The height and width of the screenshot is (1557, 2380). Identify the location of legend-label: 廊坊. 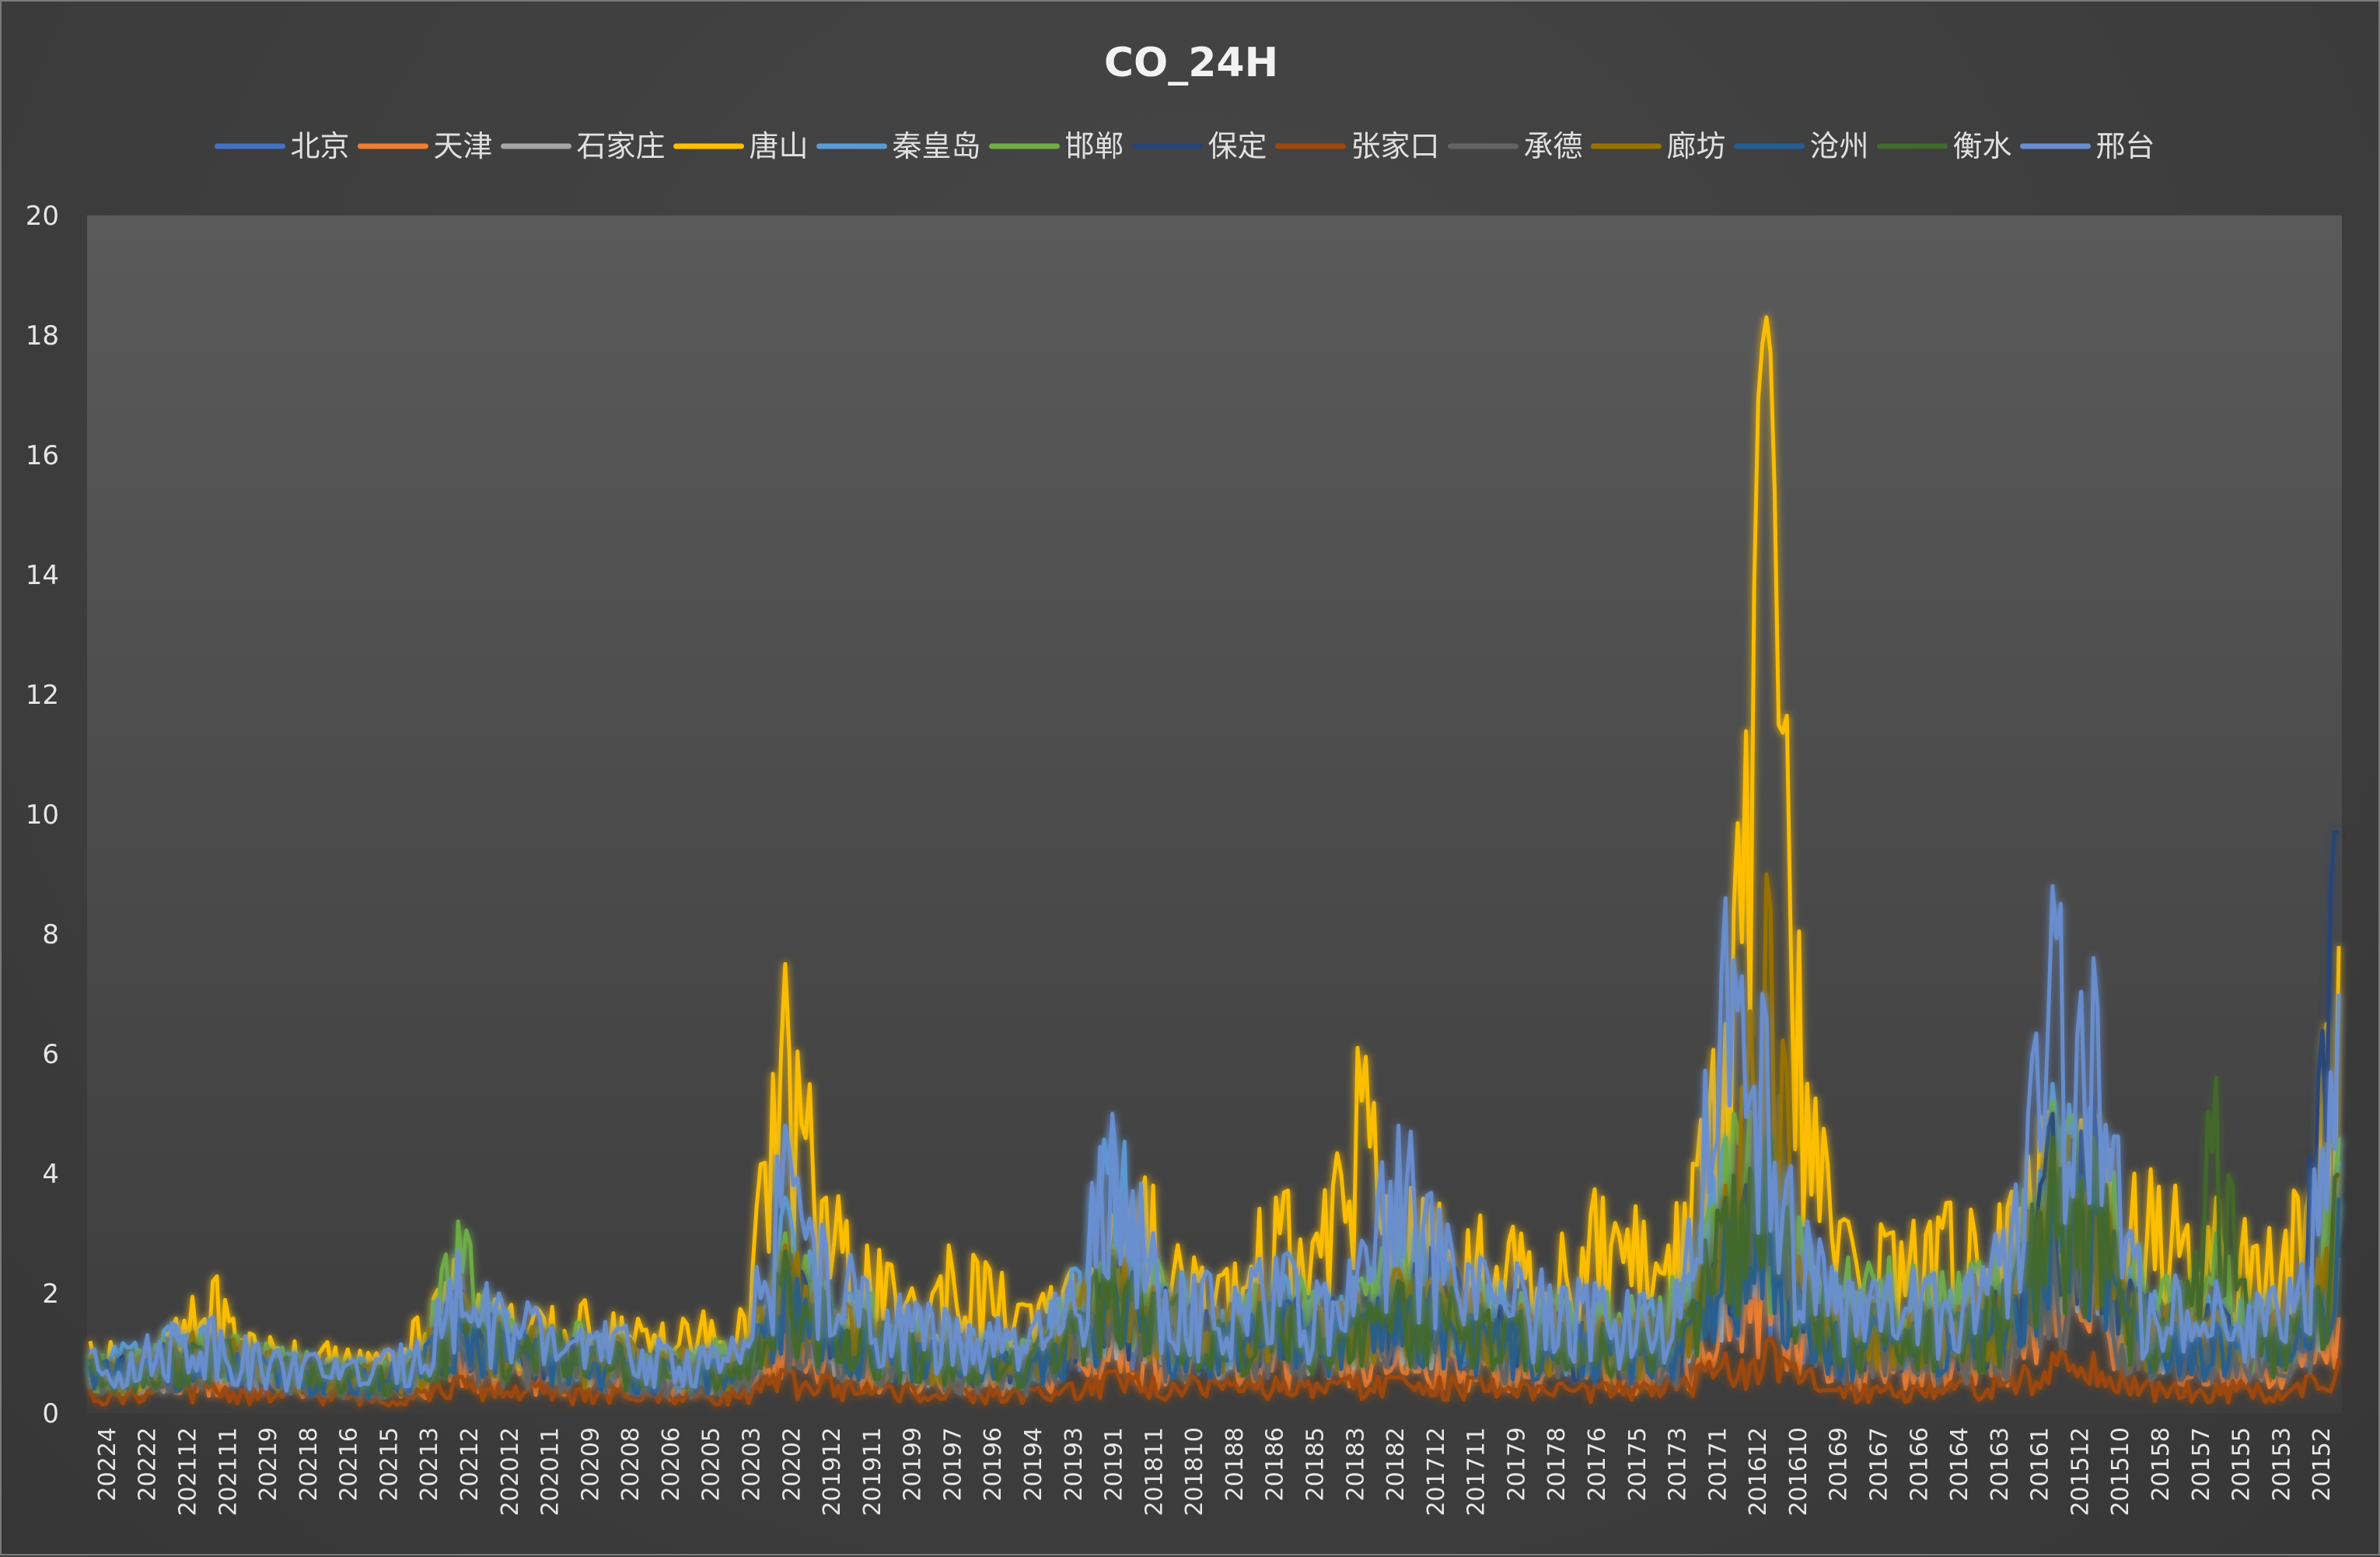
(1696, 146).